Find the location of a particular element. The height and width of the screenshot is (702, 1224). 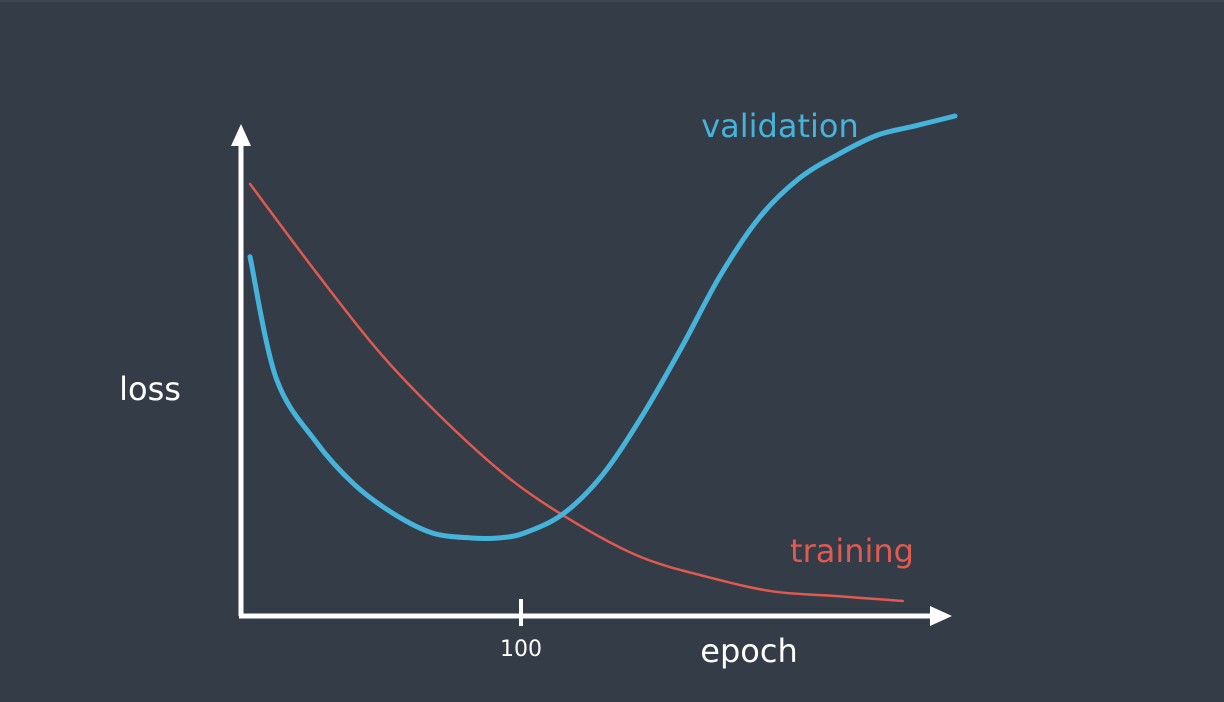

x-tick-label-100: 100 is located at coordinates (521, 649).